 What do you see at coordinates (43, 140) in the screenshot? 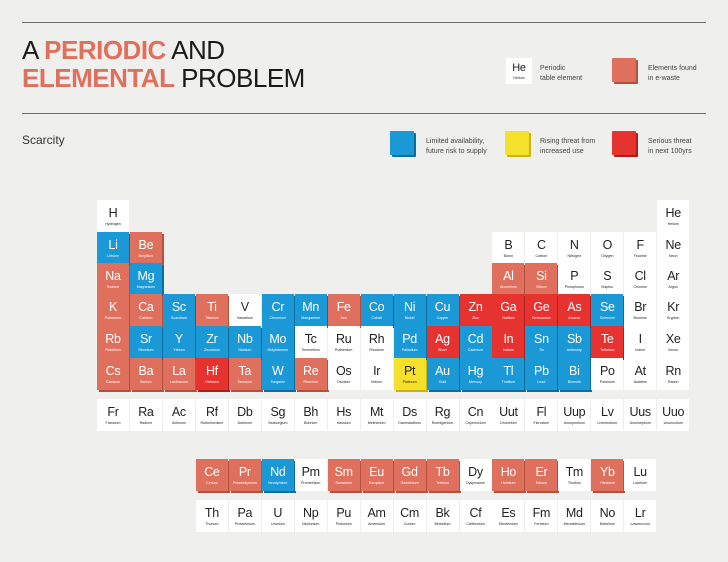
I see `section-subtitle: Scarcity` at bounding box center [43, 140].